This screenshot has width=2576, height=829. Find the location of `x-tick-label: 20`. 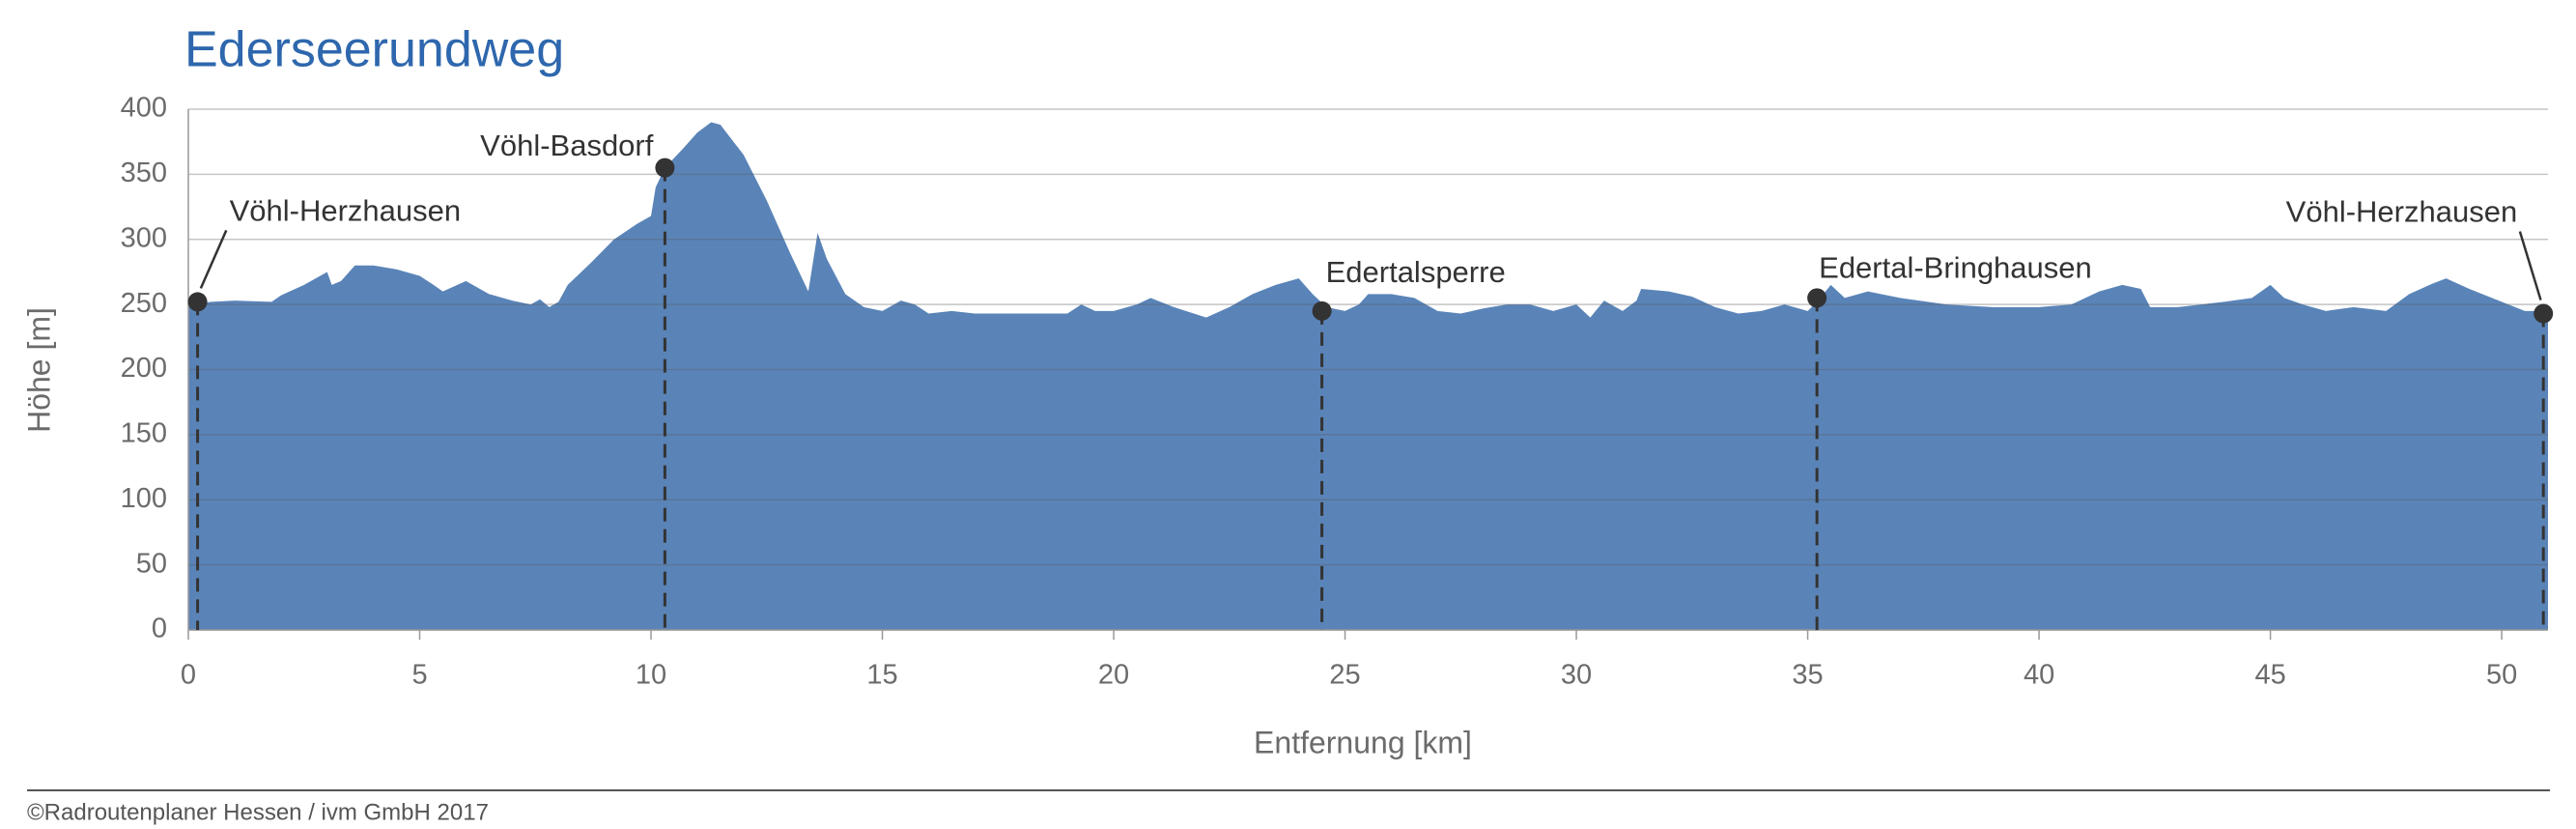

x-tick-label: 20 is located at coordinates (1113, 675).